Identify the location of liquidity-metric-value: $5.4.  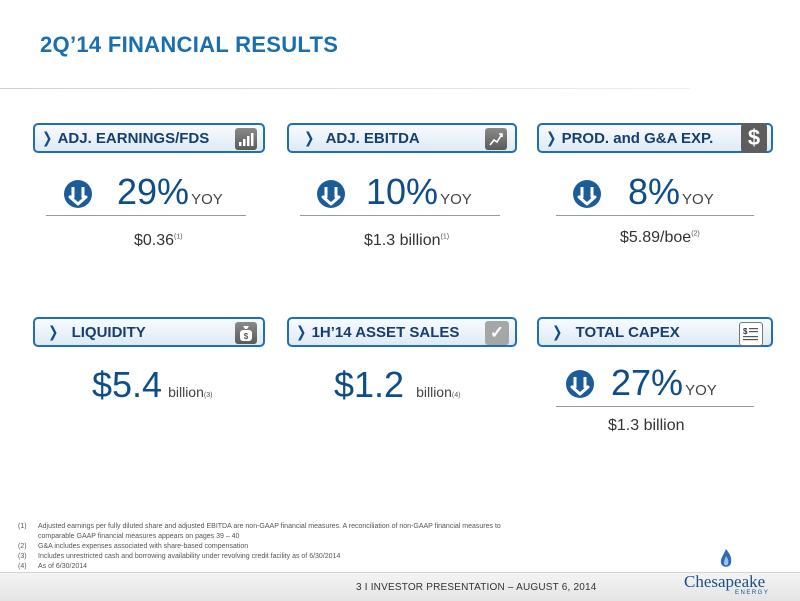
(127, 384).